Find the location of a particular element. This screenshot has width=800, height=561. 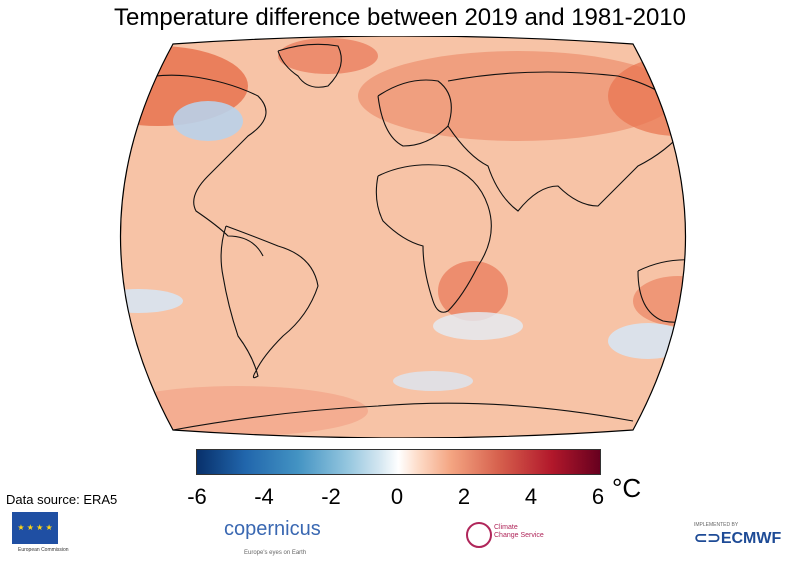

copernicus-logo: copernicus Europe's eyes on Earth is located at coordinates (272, 538).